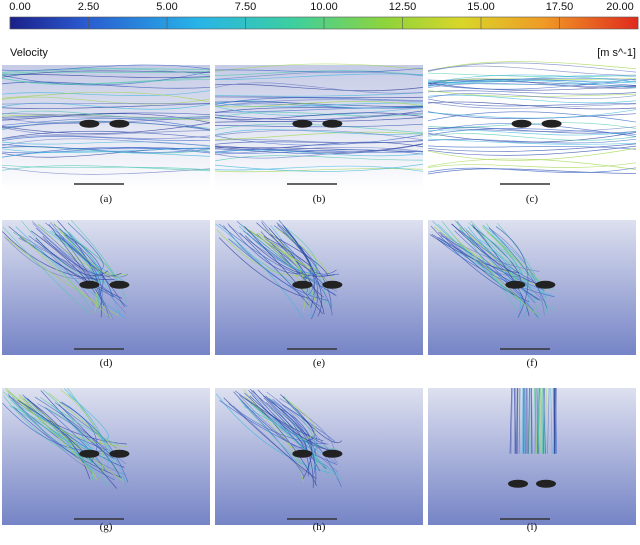 The height and width of the screenshot is (545, 640). Describe the element at coordinates (319, 363) in the screenshot. I see `panel-label: (e)` at that location.